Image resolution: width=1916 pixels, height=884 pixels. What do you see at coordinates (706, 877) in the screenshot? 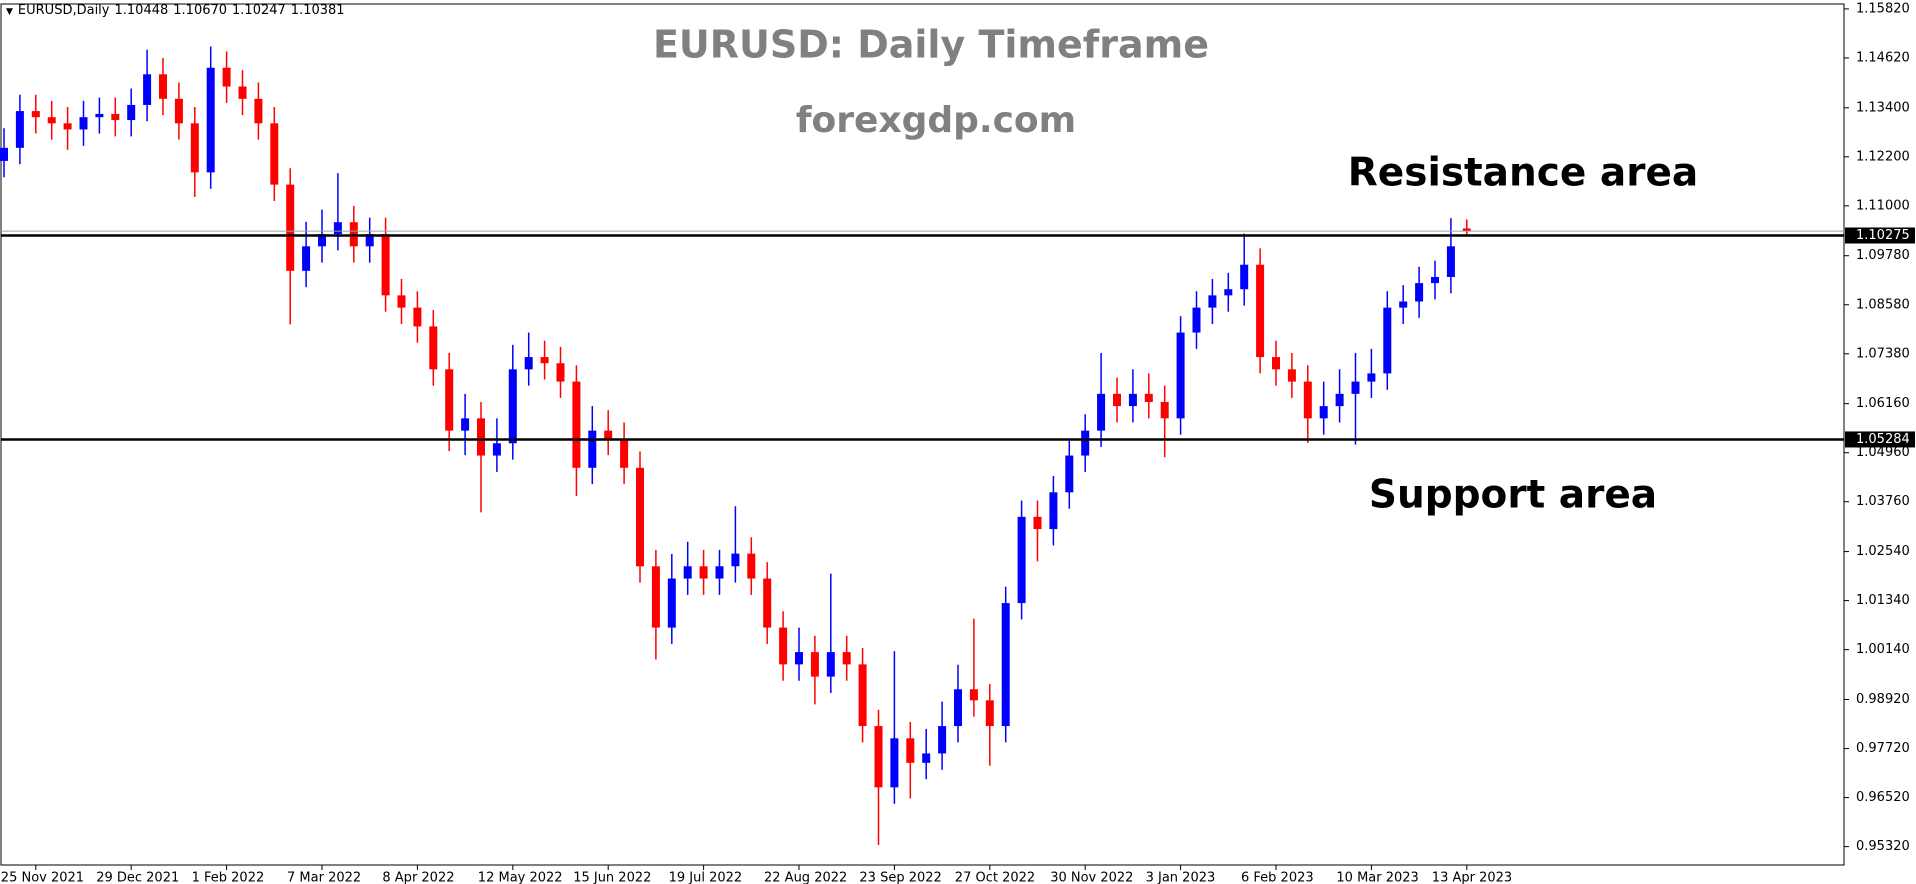
I see `x-tick-label: 19 Jul 2022` at bounding box center [706, 877].